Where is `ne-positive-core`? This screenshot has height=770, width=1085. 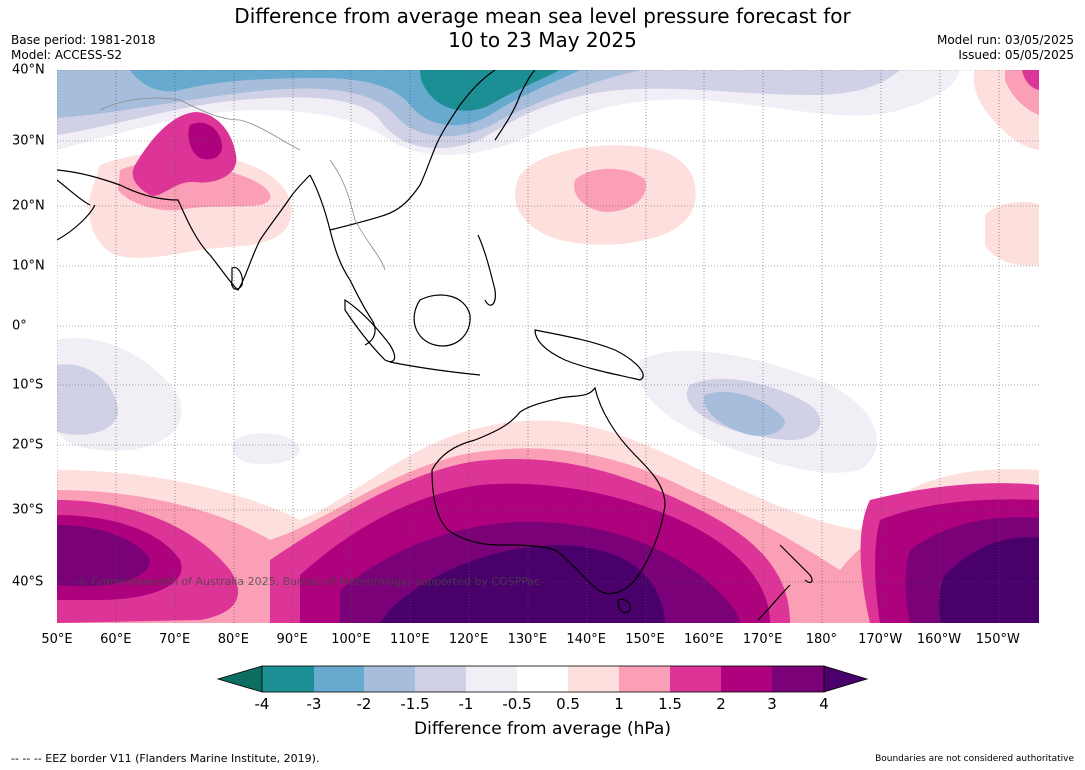 ne-positive-core is located at coordinates (1030, 80).